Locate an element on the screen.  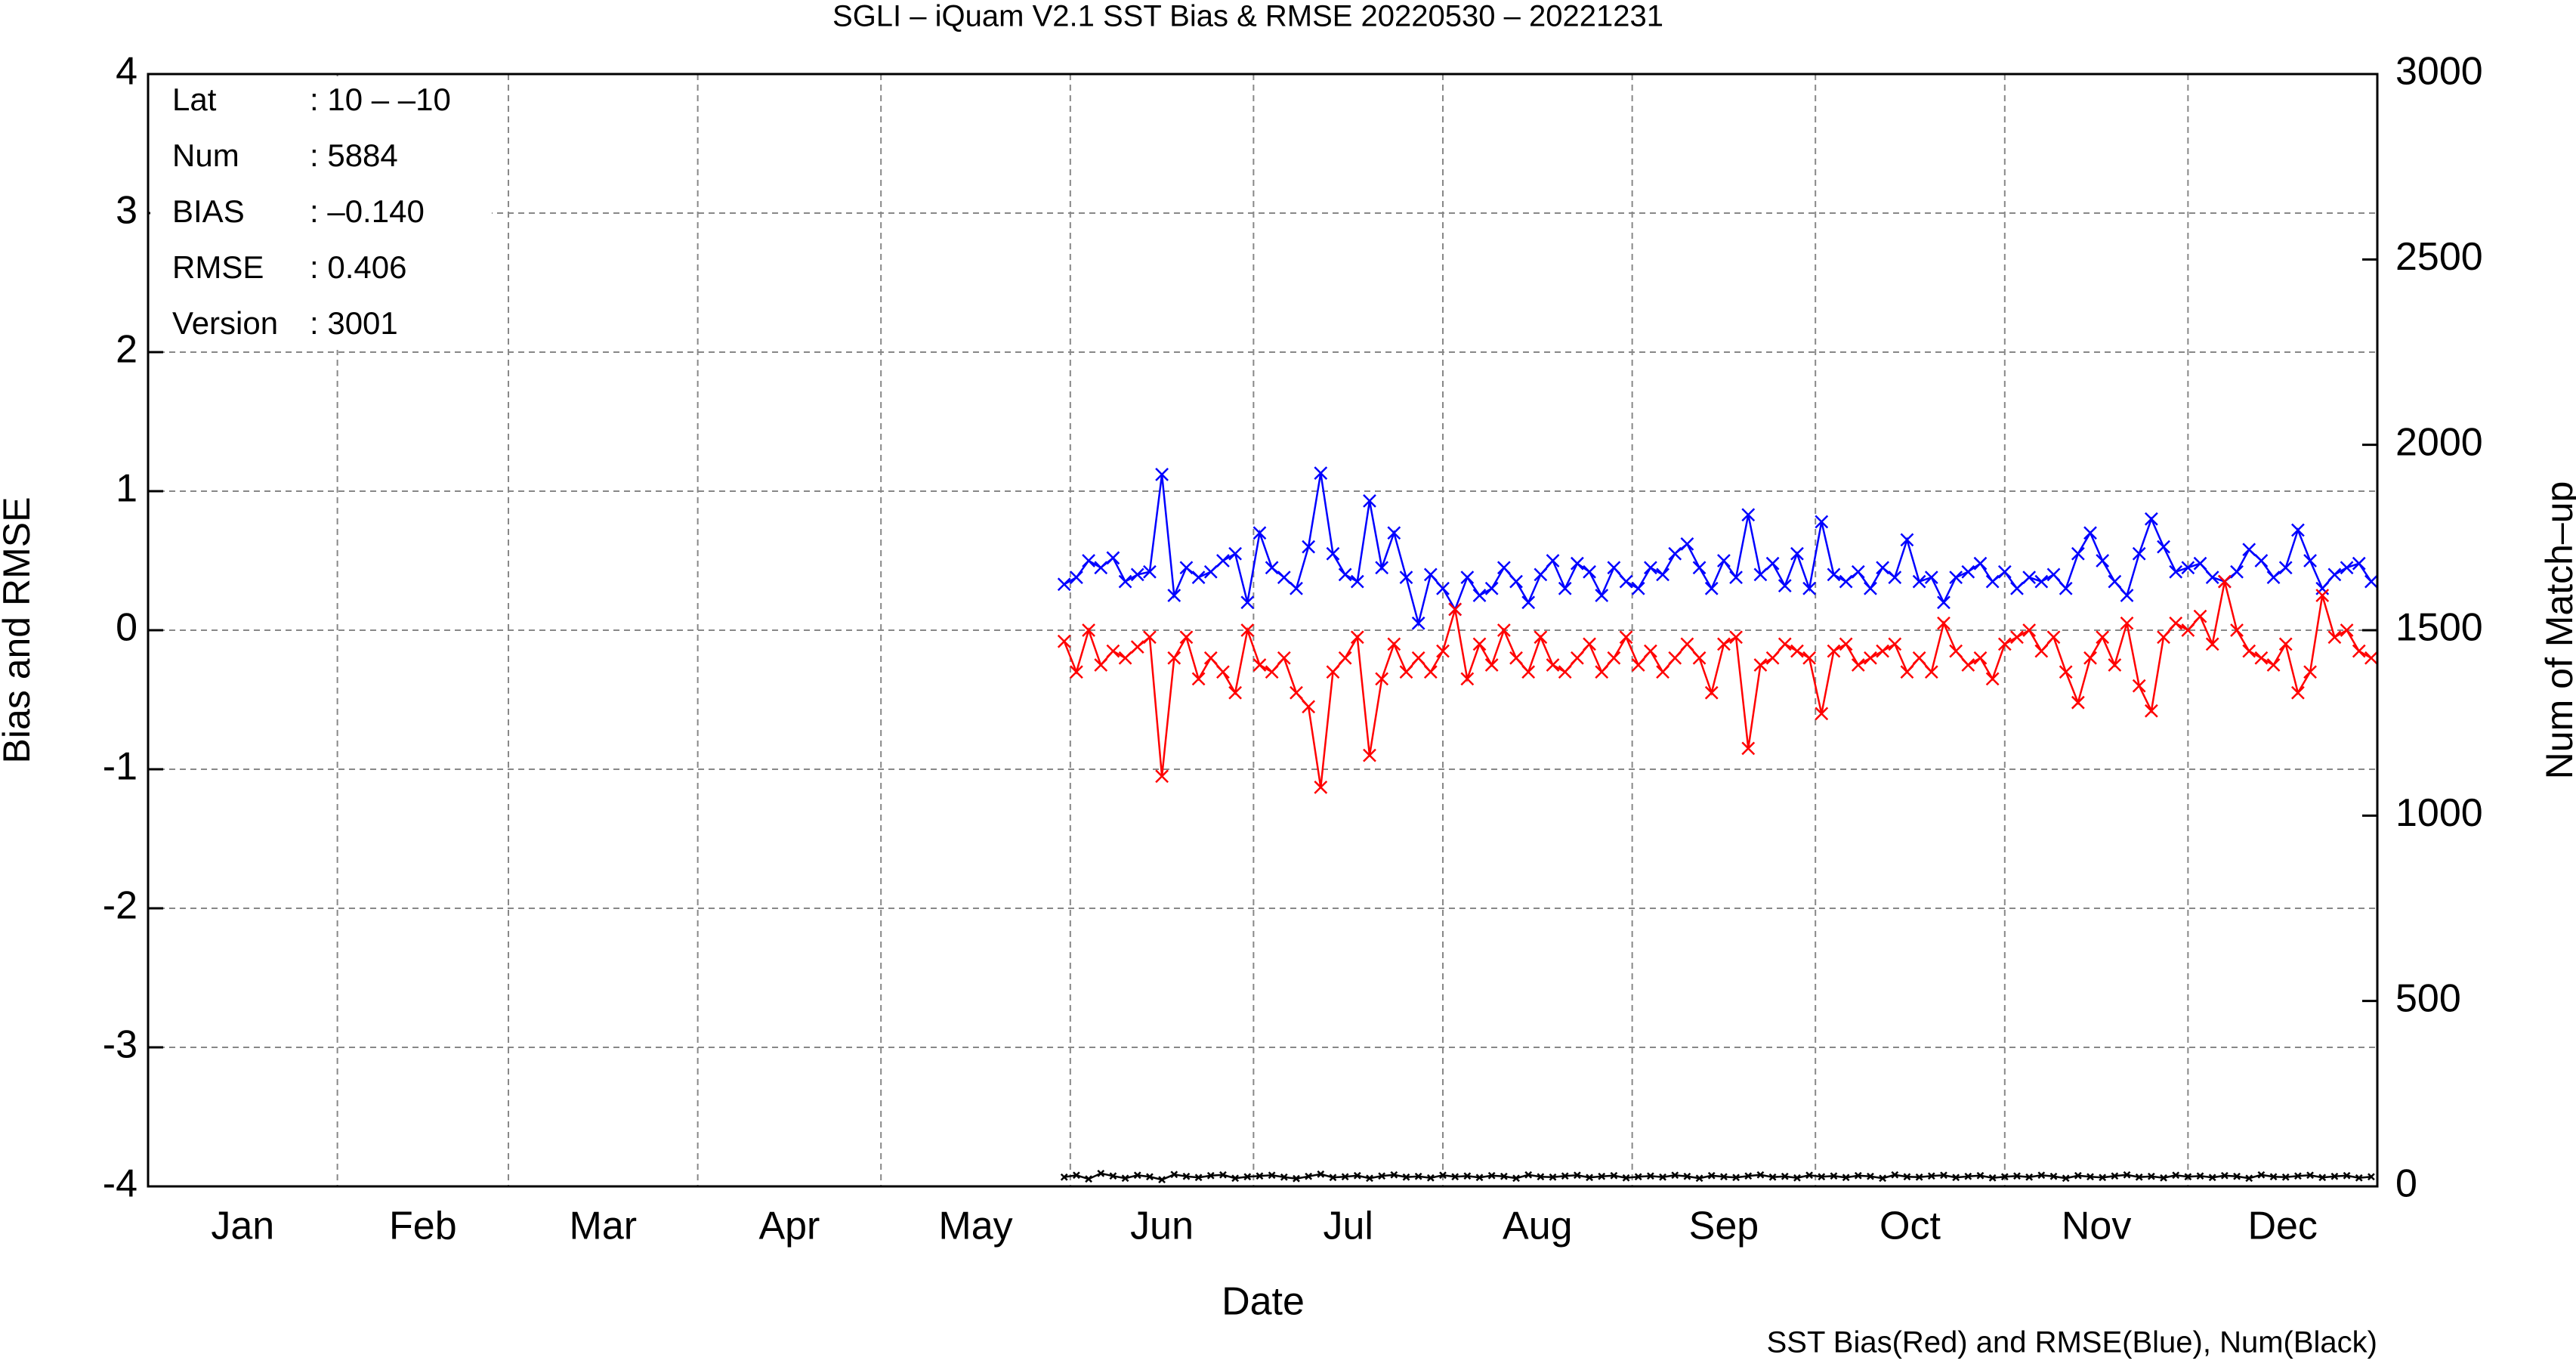
y-tick-label: -3 is located at coordinates (120, 1045).